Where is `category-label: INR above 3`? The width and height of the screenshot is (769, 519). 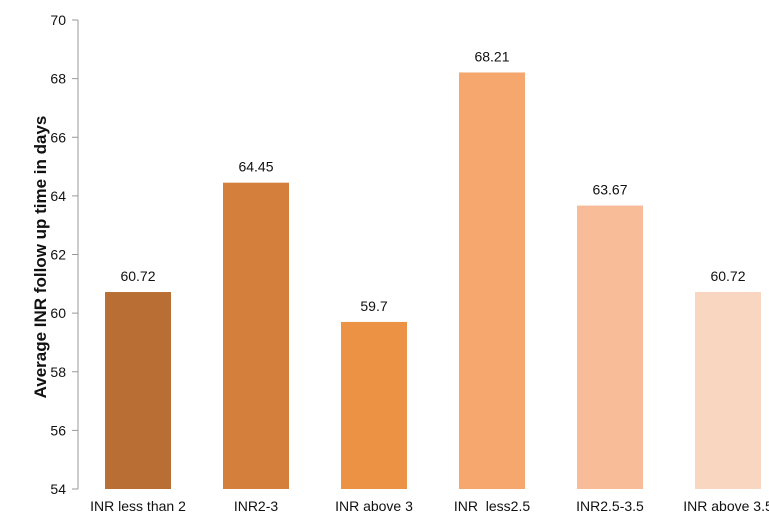 category-label: INR above 3 is located at coordinates (374, 506).